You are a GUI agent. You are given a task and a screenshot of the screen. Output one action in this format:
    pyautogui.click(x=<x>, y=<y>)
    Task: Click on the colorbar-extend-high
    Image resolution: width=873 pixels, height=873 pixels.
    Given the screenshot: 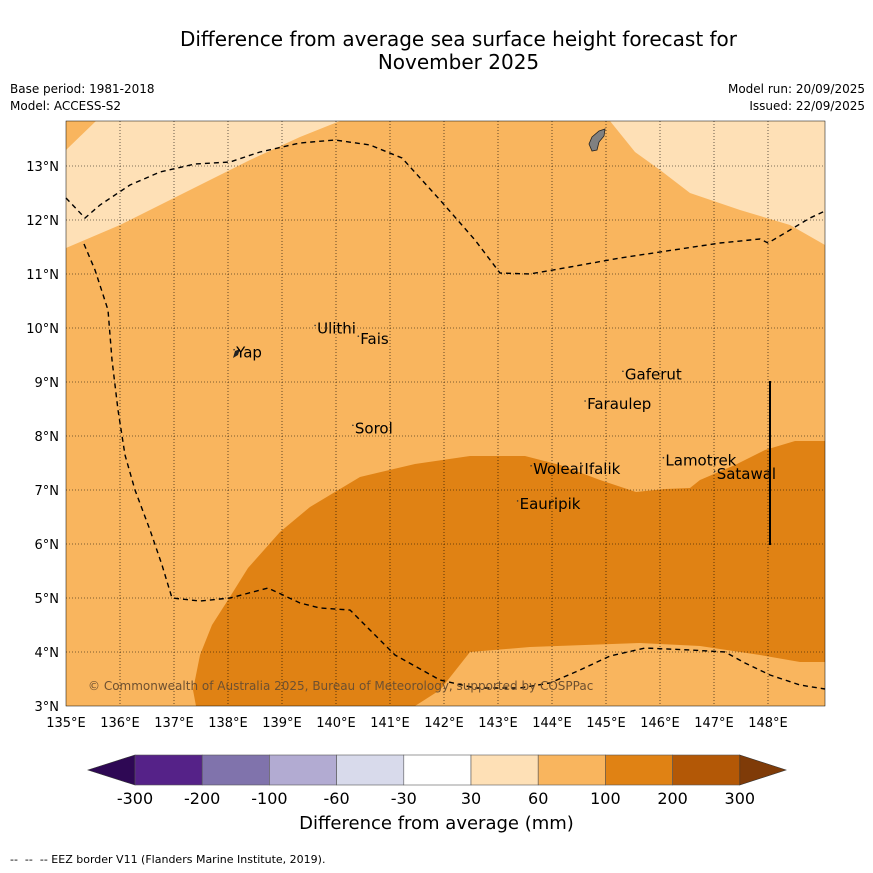 What is the action you would take?
    pyautogui.click(x=763, y=770)
    